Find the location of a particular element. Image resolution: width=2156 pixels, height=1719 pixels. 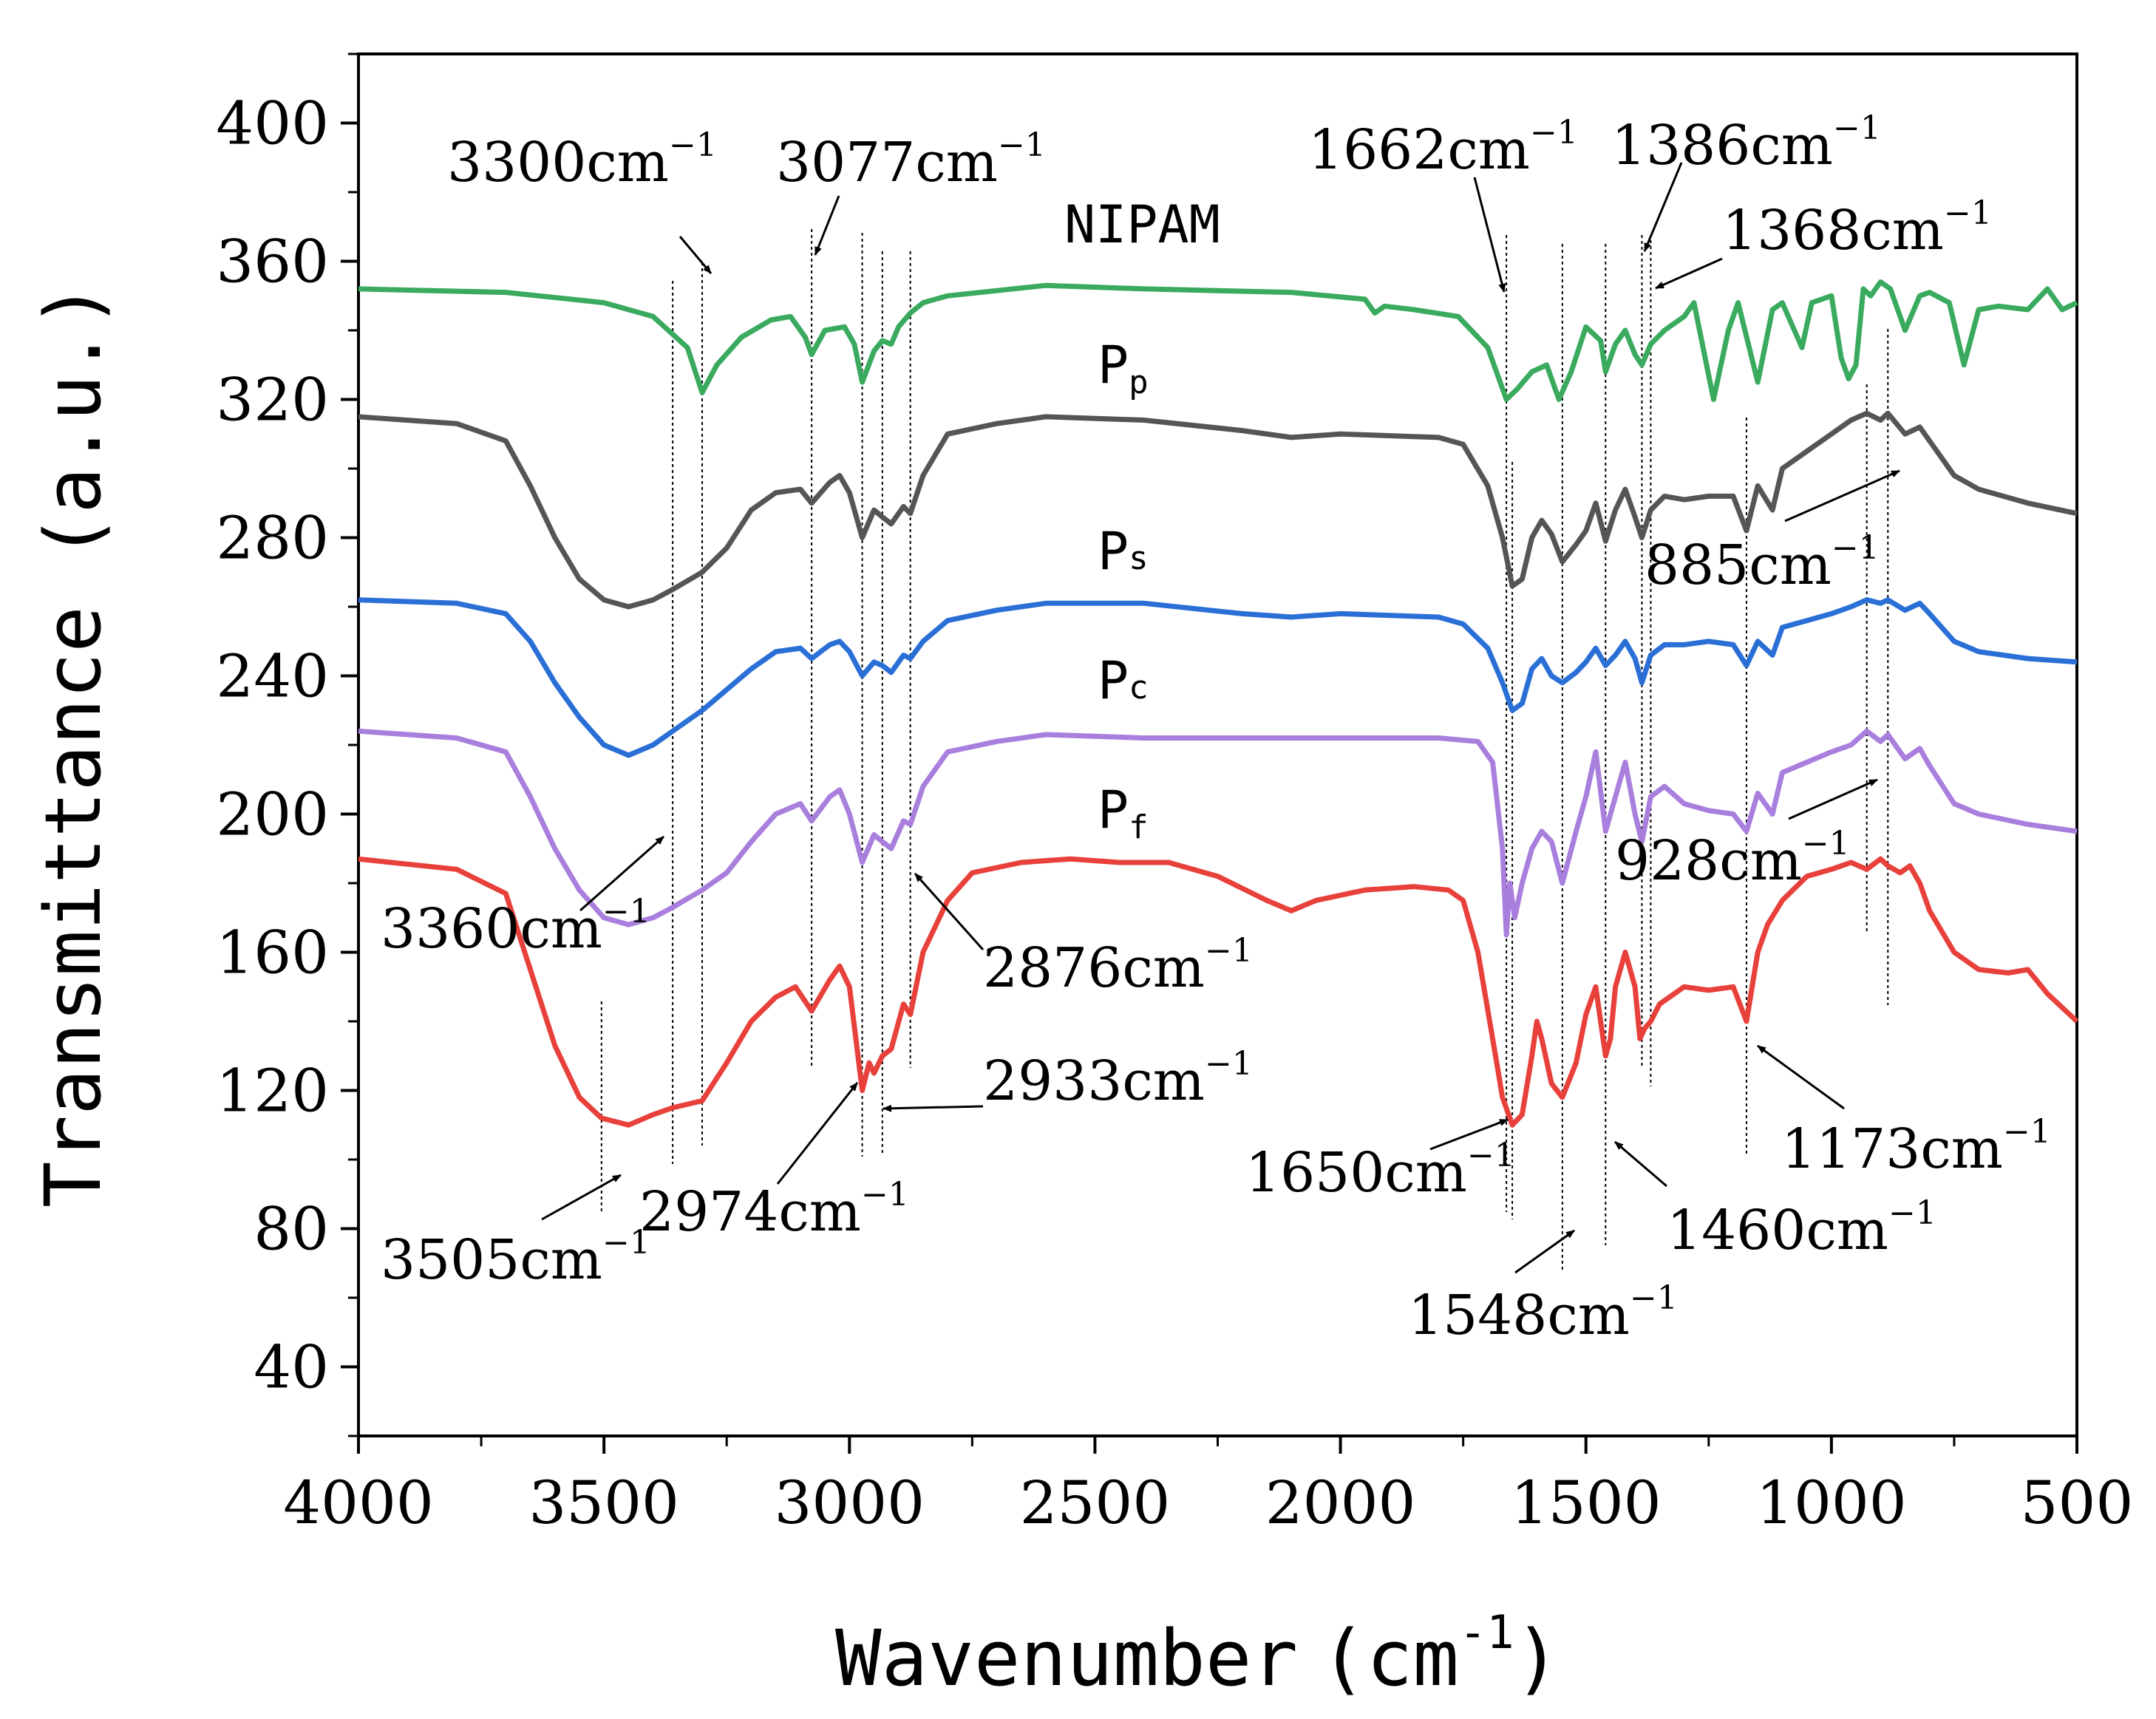

annotation-3300: 3300cm−1 is located at coordinates (582, 160).